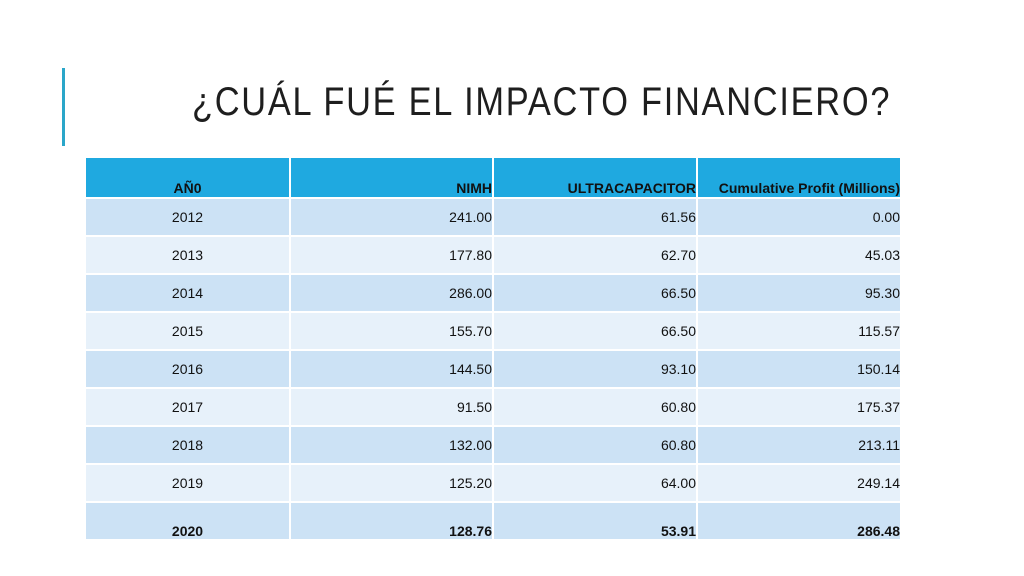 This screenshot has height=576, width=1024. I want to click on table-row: 2016 144.50 93.10 150.14, so click(494, 369).